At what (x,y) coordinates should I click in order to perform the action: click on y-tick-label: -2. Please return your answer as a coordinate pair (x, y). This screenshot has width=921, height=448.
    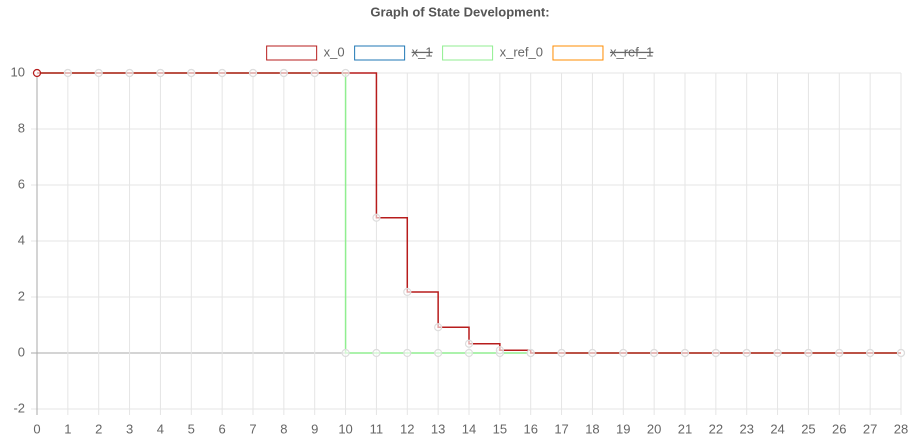
    Looking at the image, I should click on (19, 407).